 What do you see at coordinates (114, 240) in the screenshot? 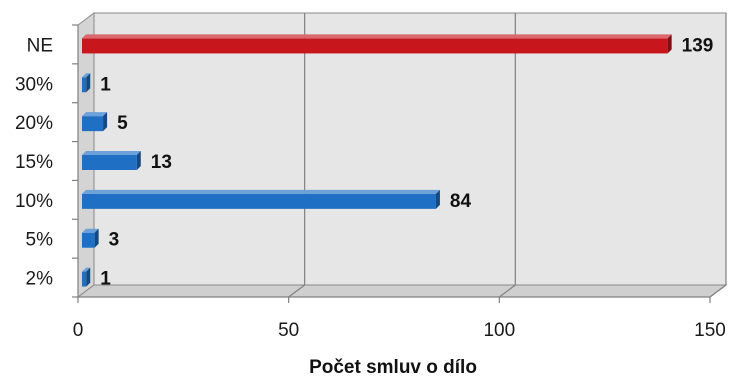
I see `value-label: 3` at bounding box center [114, 240].